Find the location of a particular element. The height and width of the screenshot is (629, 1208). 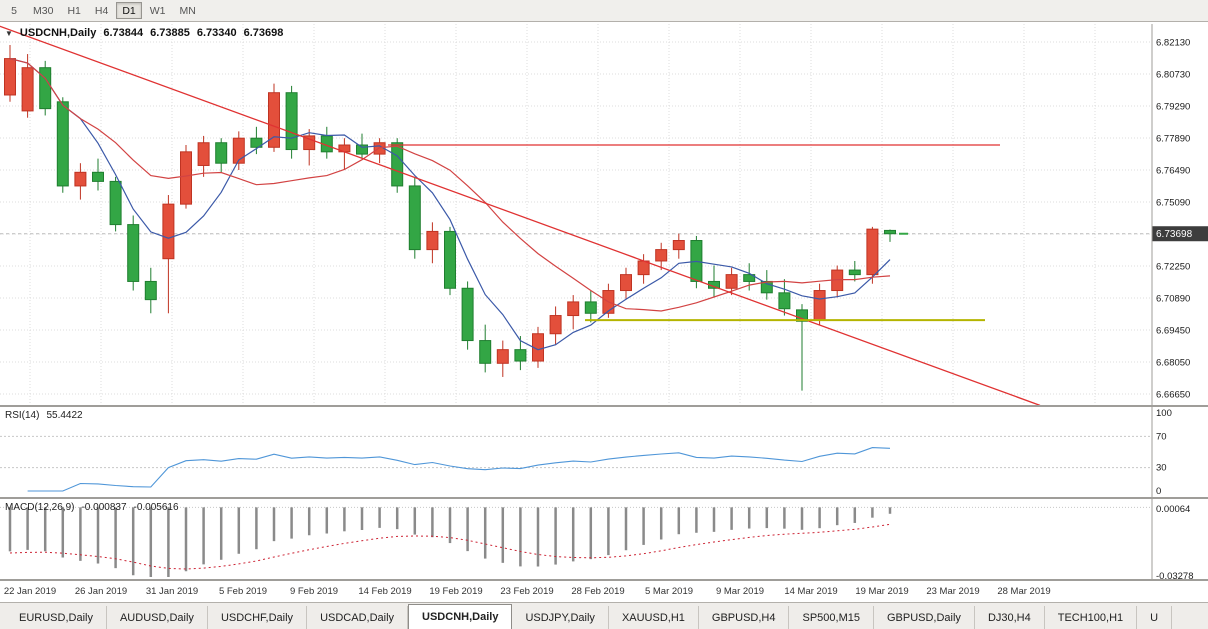

svg-text: 6.77890 is located at coordinates (1173, 139).